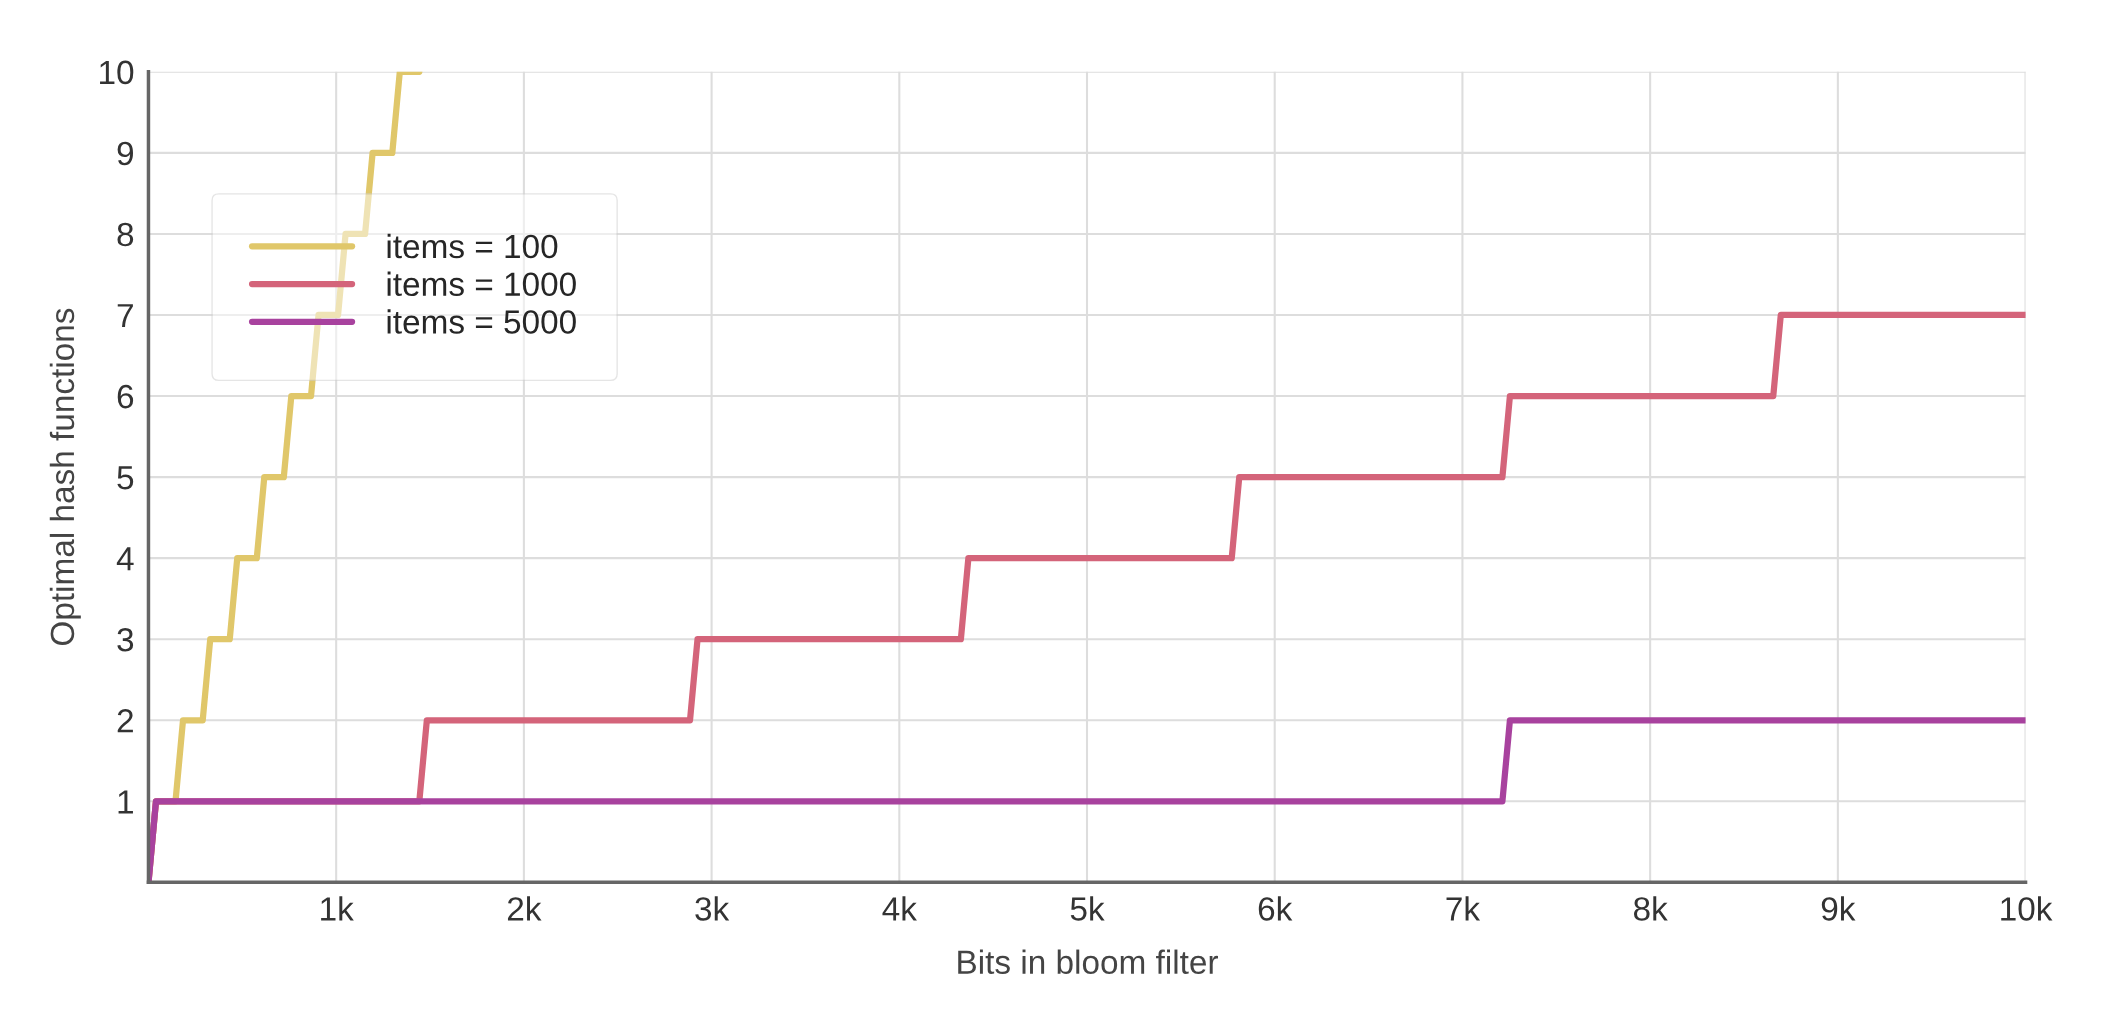  Describe the element at coordinates (337, 908) in the screenshot. I see `x-tick-label: 1k` at that location.